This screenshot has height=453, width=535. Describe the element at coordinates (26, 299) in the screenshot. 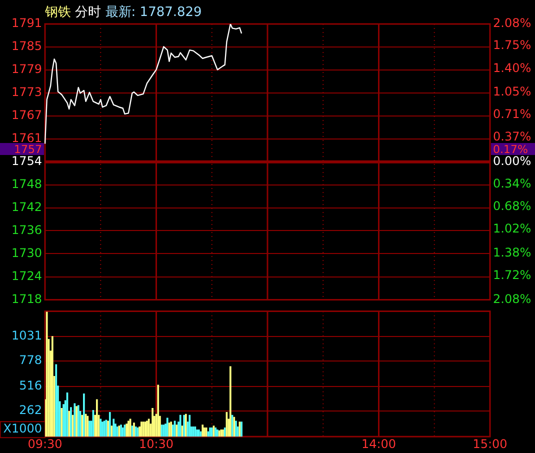

I see `y-tick-label: 1718` at that location.